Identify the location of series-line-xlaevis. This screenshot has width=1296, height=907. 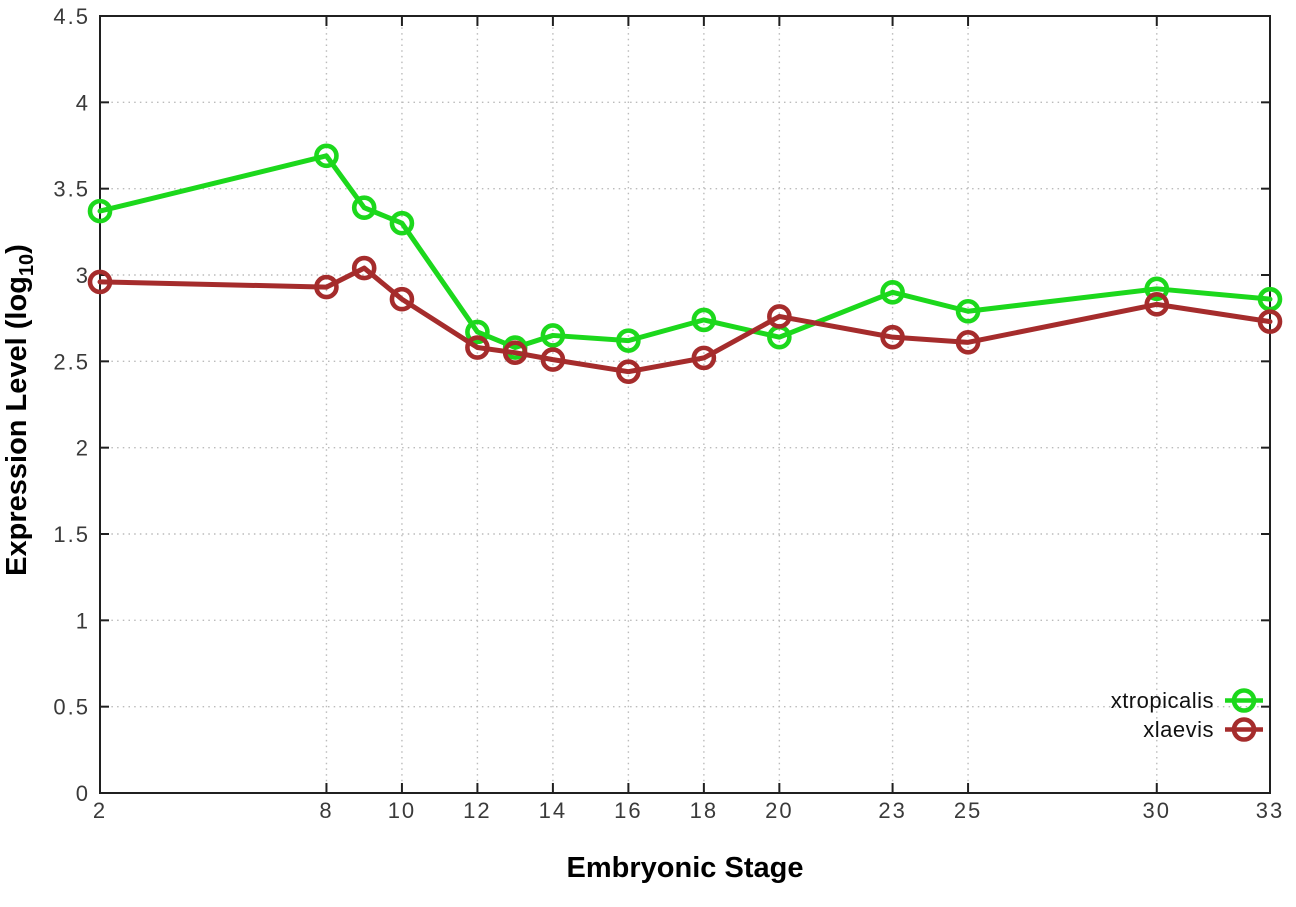
(685, 320).